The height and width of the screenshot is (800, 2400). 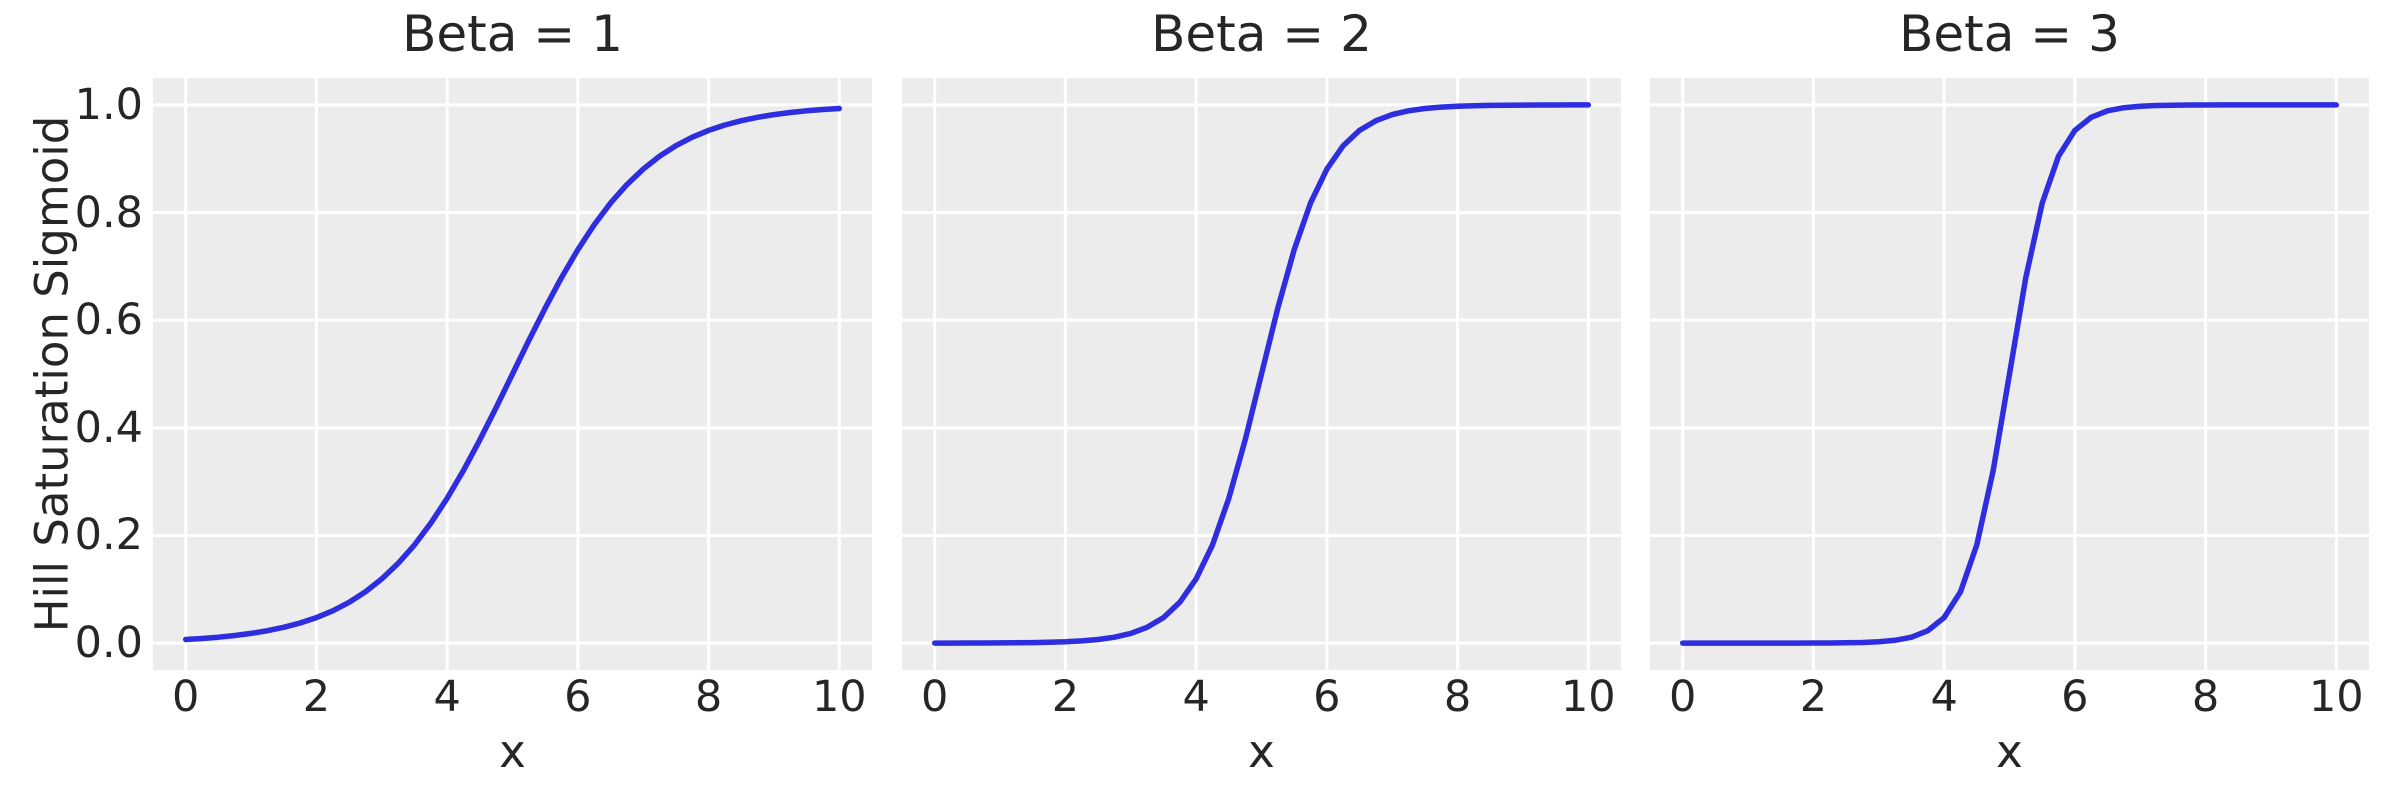 What do you see at coordinates (108, 320) in the screenshot?
I see `y-tick-label: 0.6` at bounding box center [108, 320].